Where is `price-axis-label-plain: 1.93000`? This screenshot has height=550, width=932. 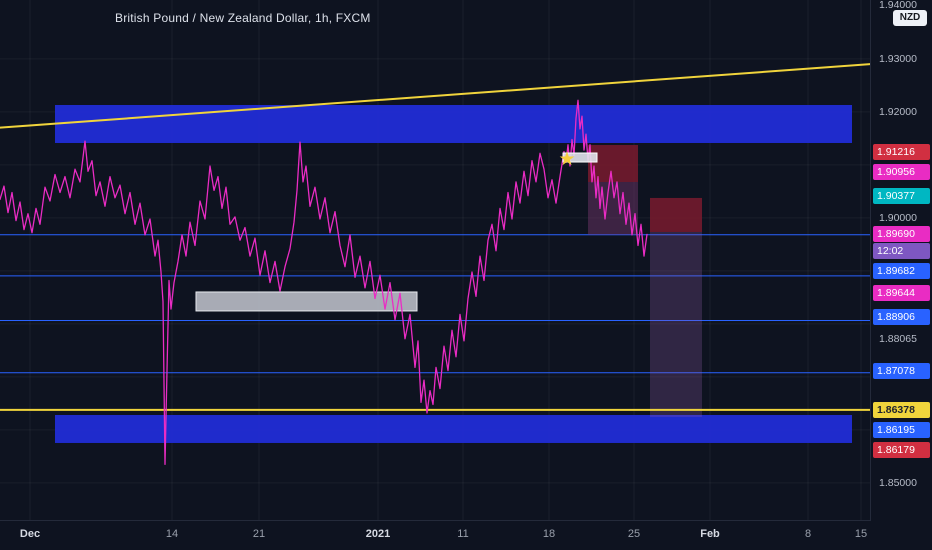 price-axis-label-plain: 1.93000 is located at coordinates (898, 59).